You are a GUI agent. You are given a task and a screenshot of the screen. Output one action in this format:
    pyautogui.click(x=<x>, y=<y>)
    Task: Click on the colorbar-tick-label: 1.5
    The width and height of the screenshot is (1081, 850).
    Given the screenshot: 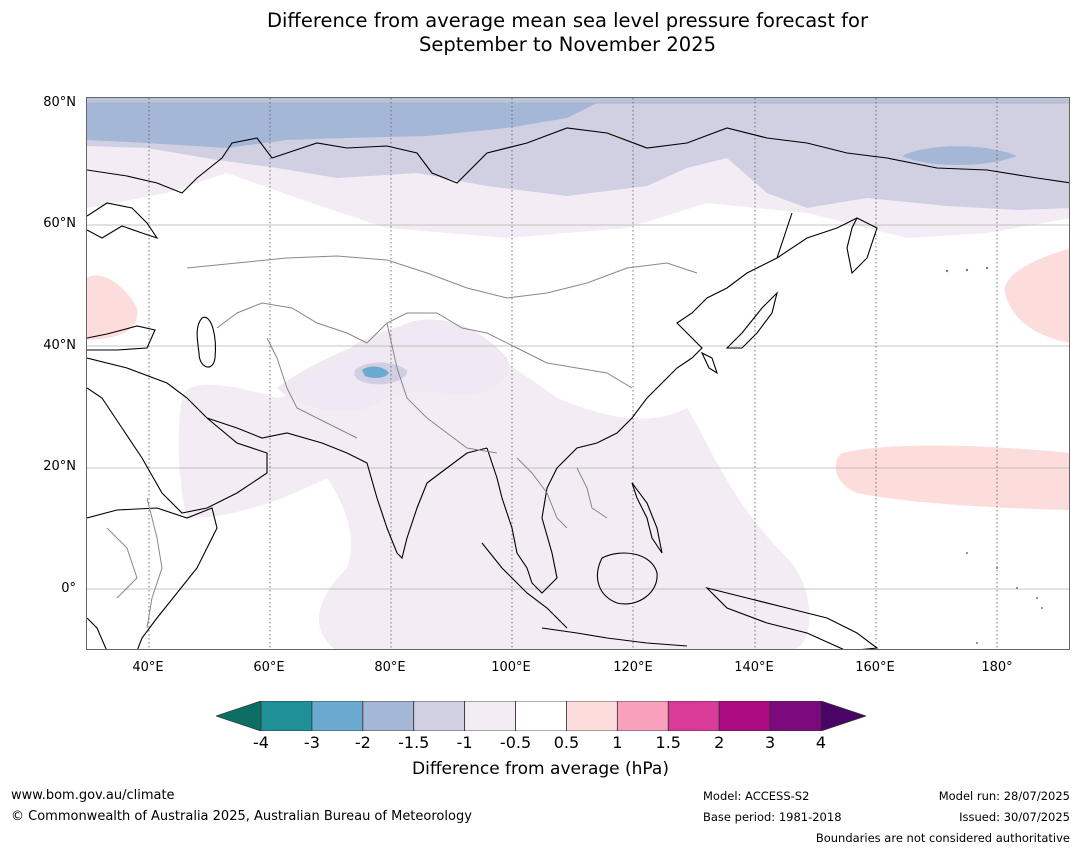 What is the action you would take?
    pyautogui.click(x=668, y=742)
    